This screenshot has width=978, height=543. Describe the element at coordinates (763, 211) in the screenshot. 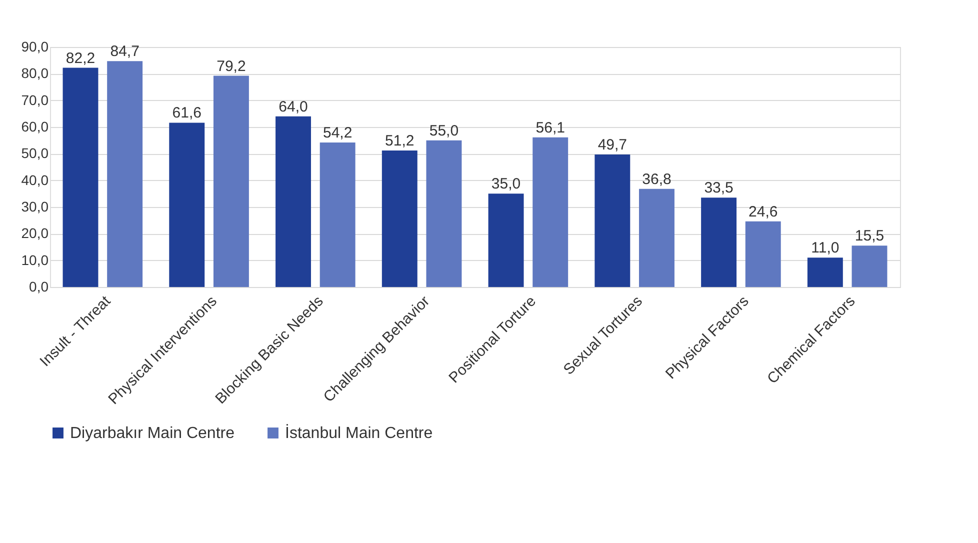

I see `data-label: 24,6` at that location.